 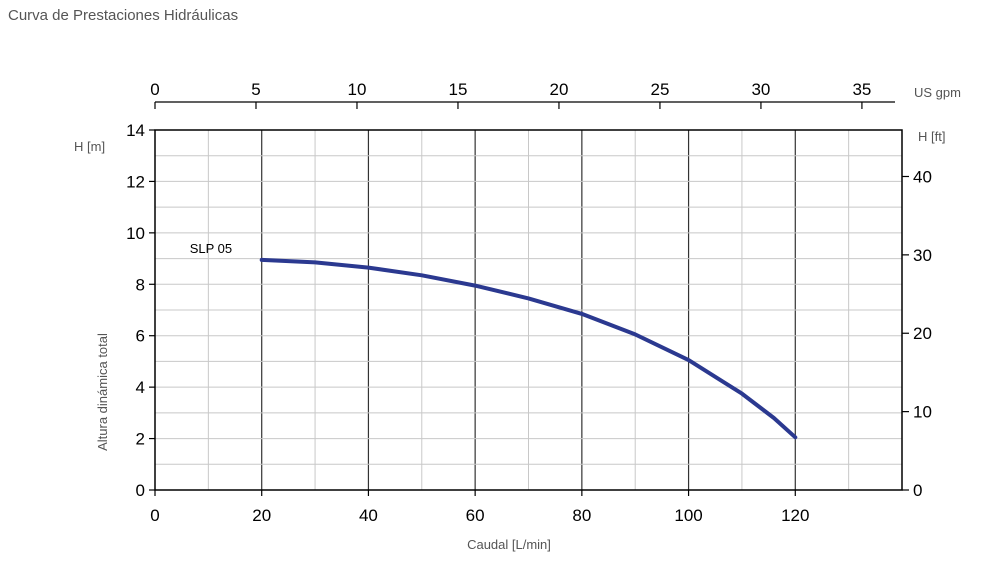 I want to click on x-tick-label: 60, so click(x=475, y=515).